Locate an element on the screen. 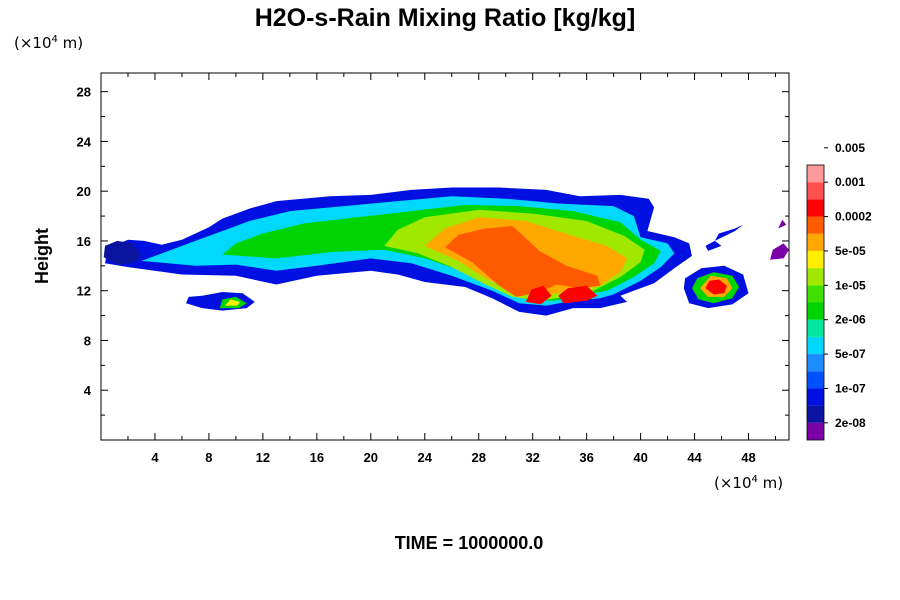  chart-title: H2O-s-Rain Mixing Ratio [kg/kg] is located at coordinates (445, 18).